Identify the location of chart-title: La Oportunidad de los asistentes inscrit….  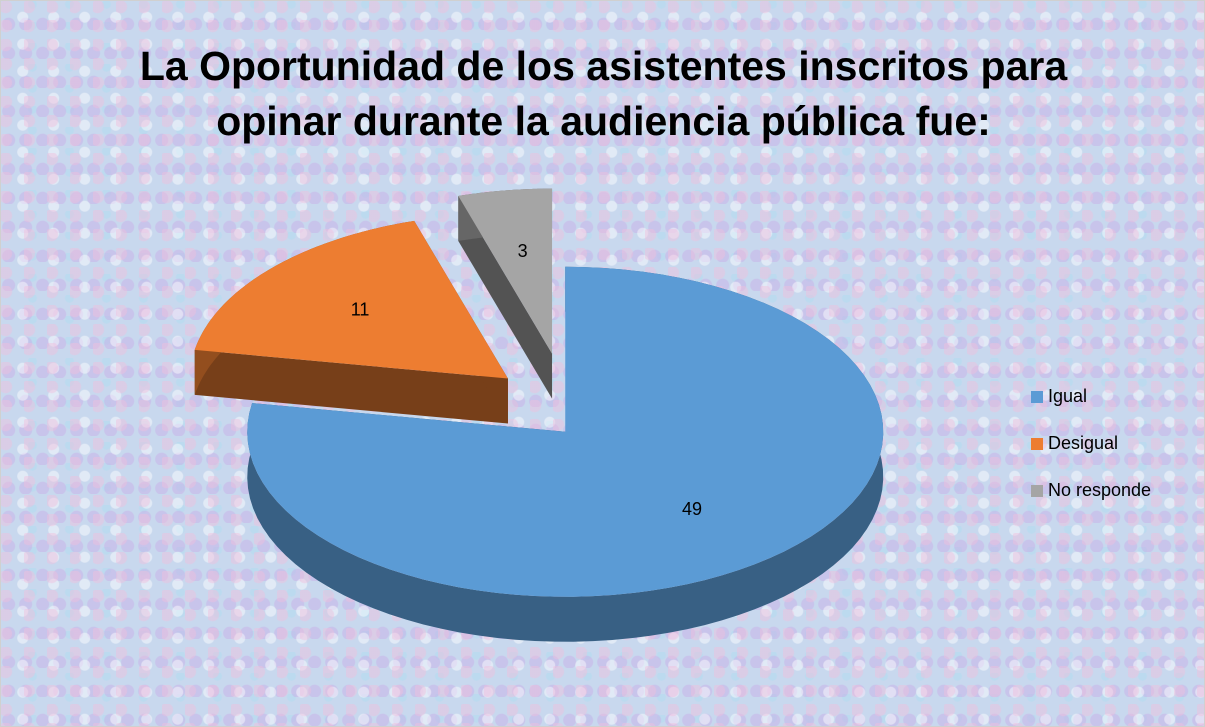
(603, 93).